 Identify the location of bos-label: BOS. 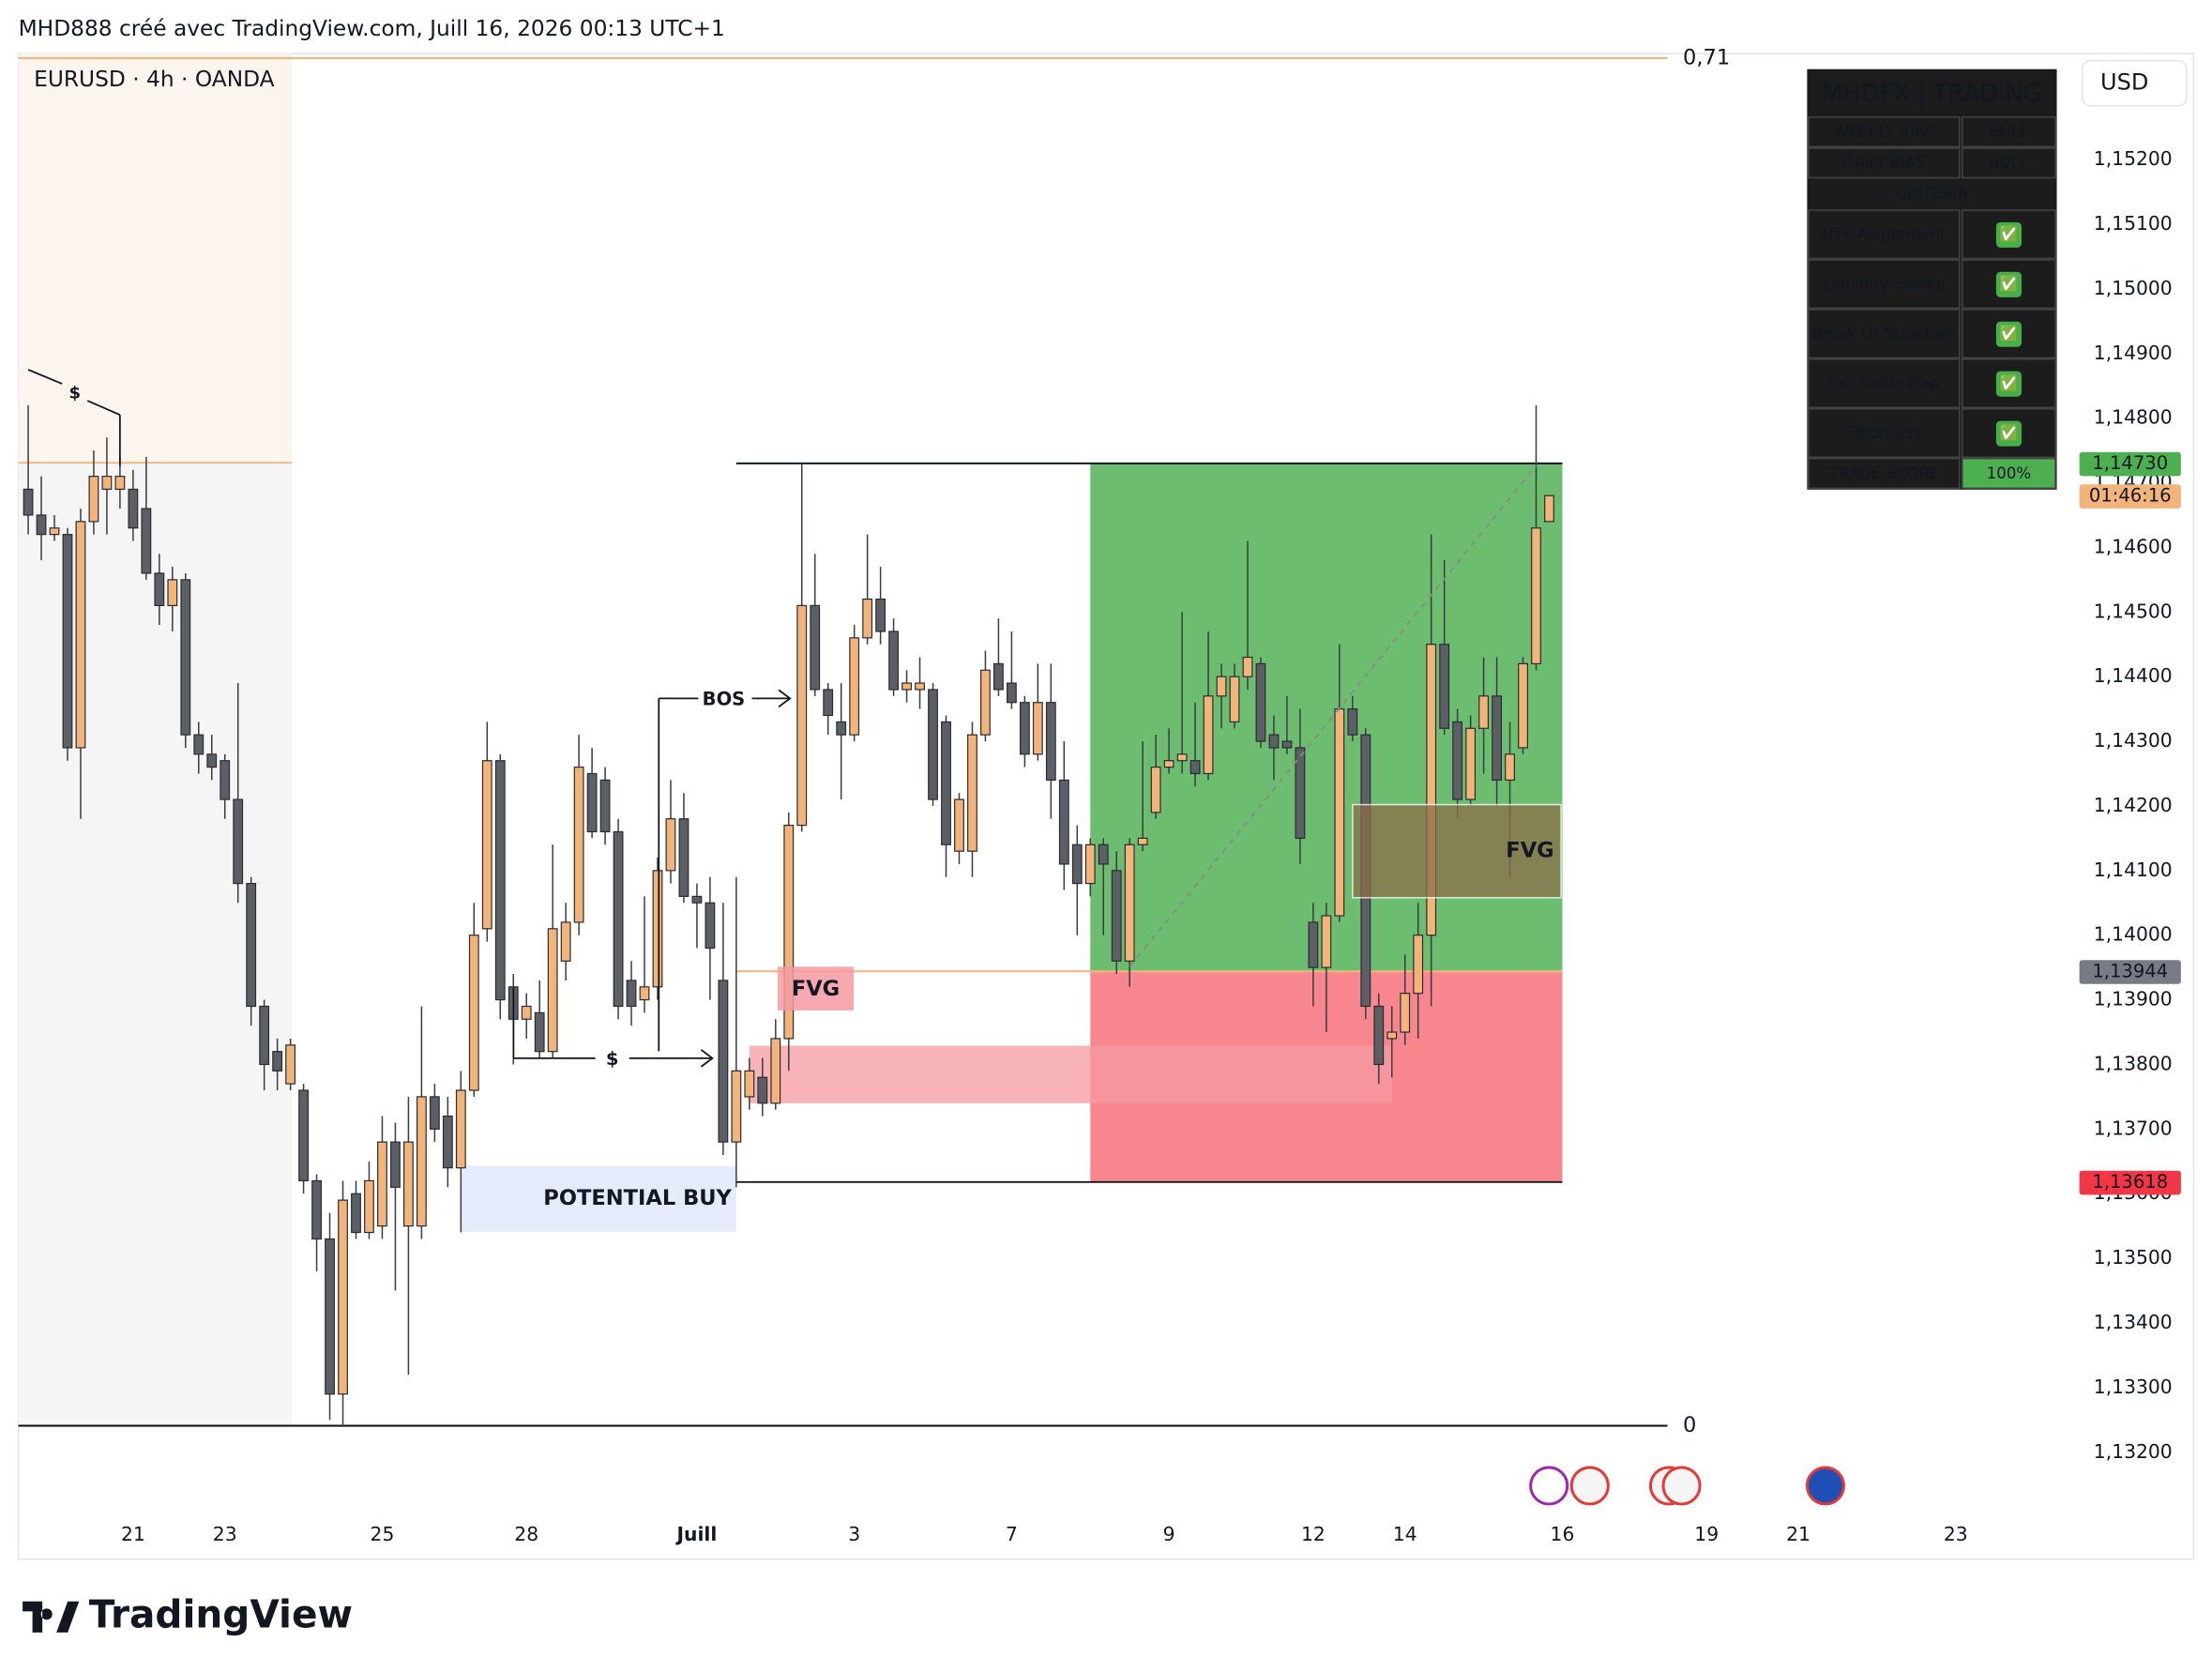
(724, 698).